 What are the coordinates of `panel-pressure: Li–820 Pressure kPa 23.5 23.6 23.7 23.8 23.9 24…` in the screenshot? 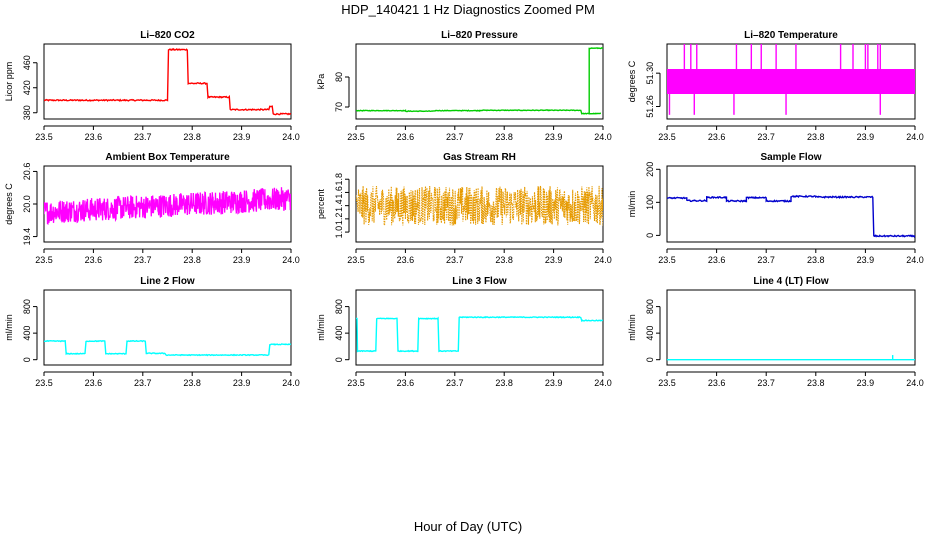 It's located at (464, 86).